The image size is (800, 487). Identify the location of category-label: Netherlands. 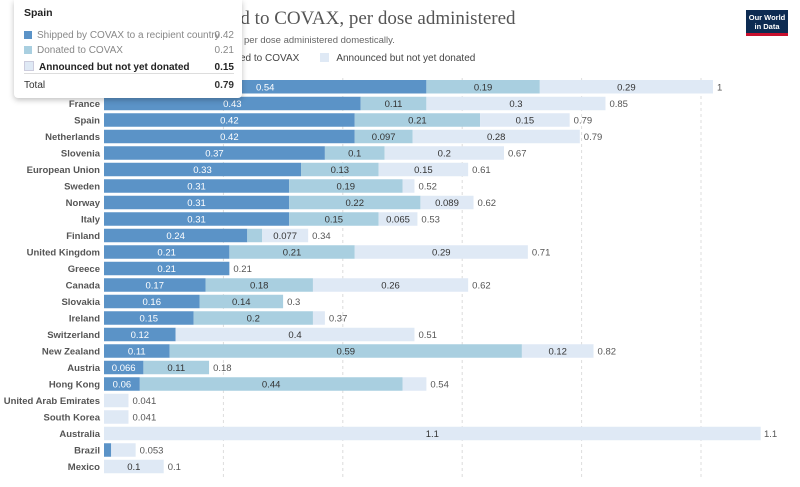
(72, 137).